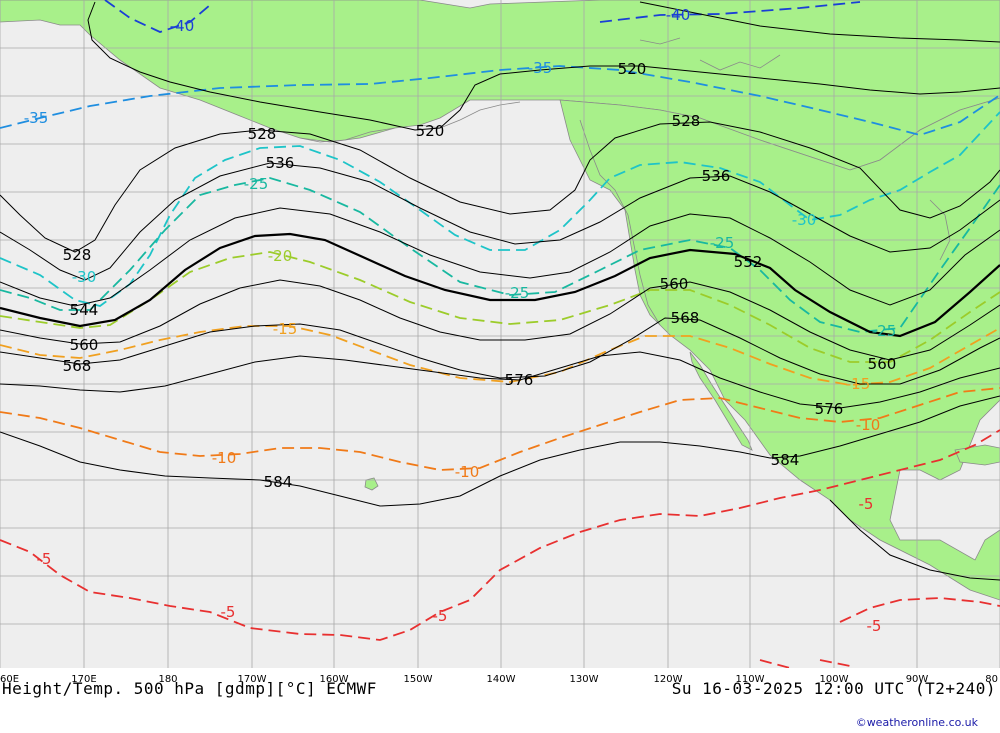 This screenshot has width=1000, height=733. Describe the element at coordinates (775, 663) in the screenshot. I see `contour-minus5-south` at that location.